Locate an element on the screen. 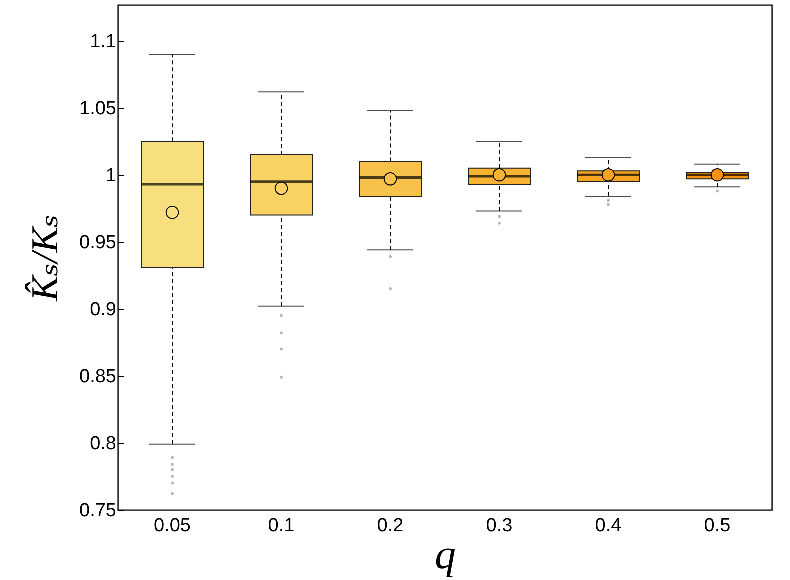  y-tick-label: 0.95 is located at coordinates (98, 243).